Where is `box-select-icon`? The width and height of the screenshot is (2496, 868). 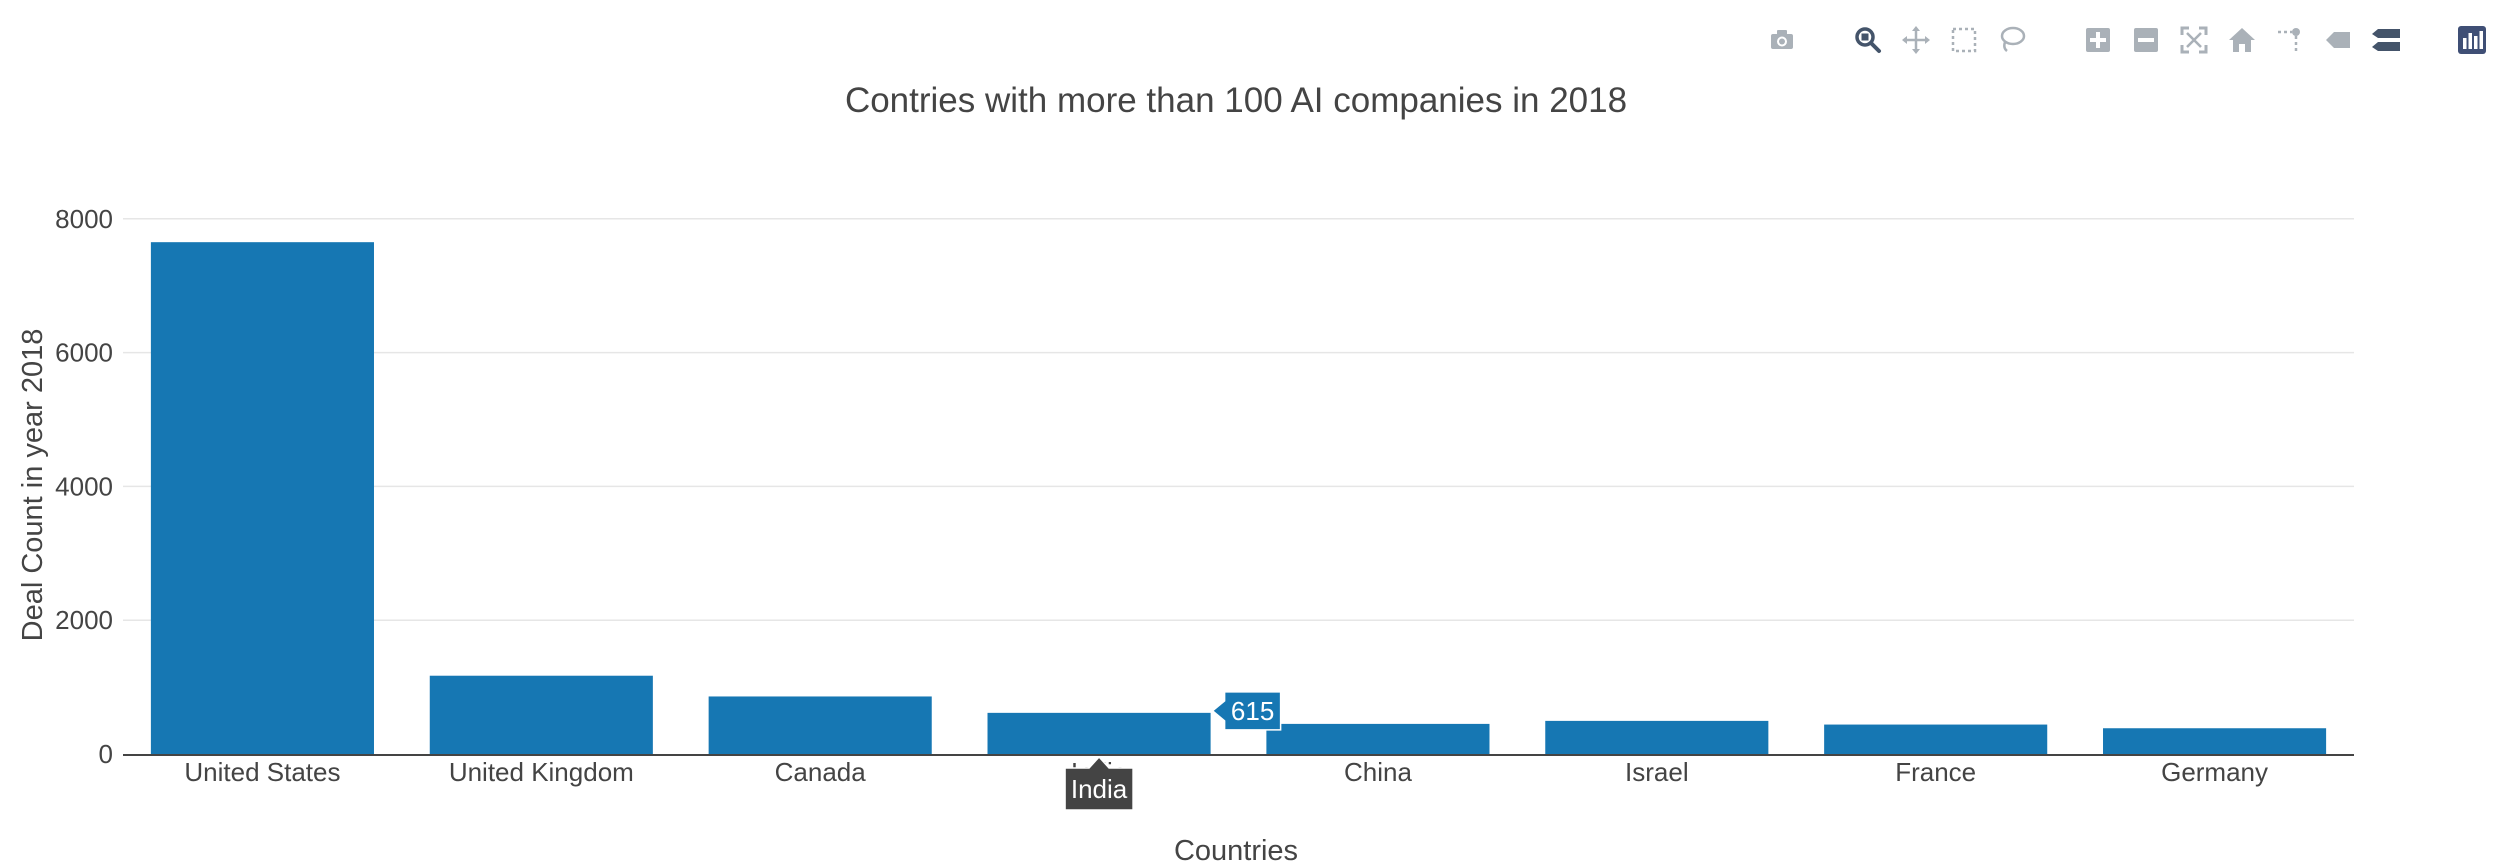 box-select-icon is located at coordinates (1964, 40).